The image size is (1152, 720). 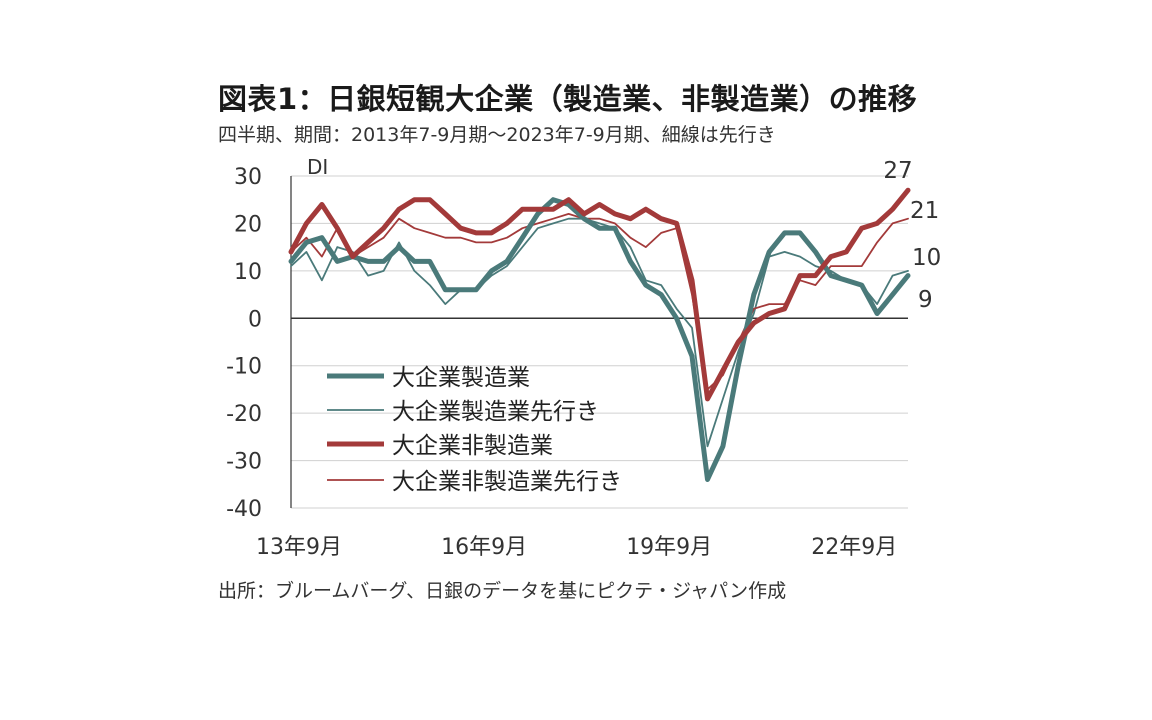 I want to click on legend-label: 大企業非製造業, so click(x=472, y=446).